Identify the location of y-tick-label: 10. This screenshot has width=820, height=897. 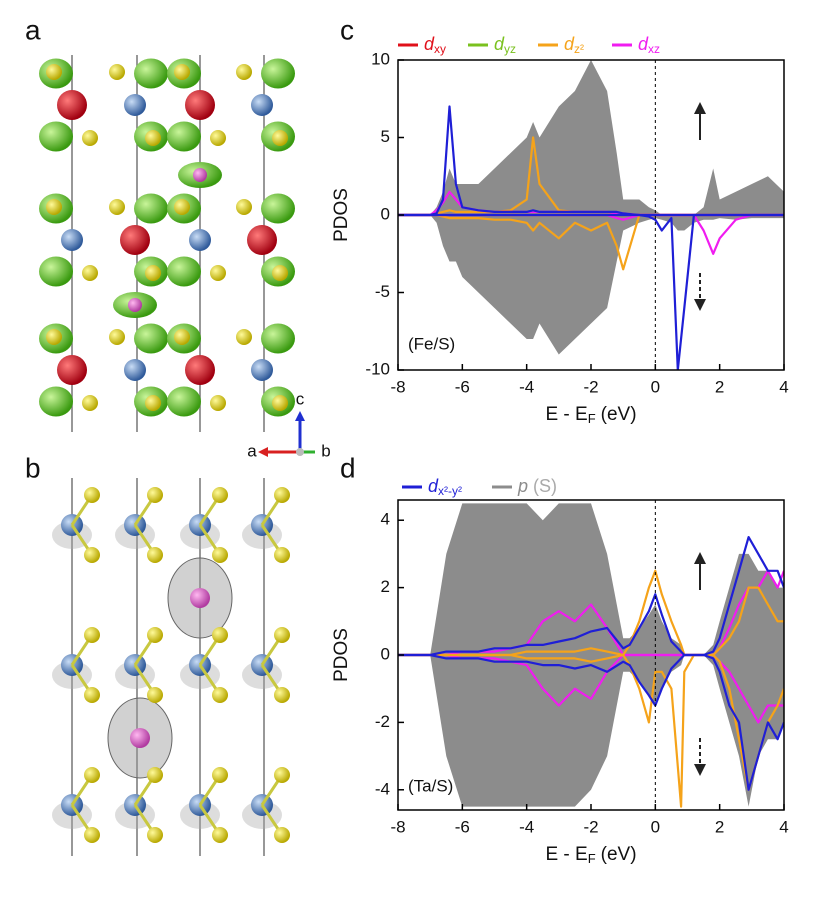
(380, 58).